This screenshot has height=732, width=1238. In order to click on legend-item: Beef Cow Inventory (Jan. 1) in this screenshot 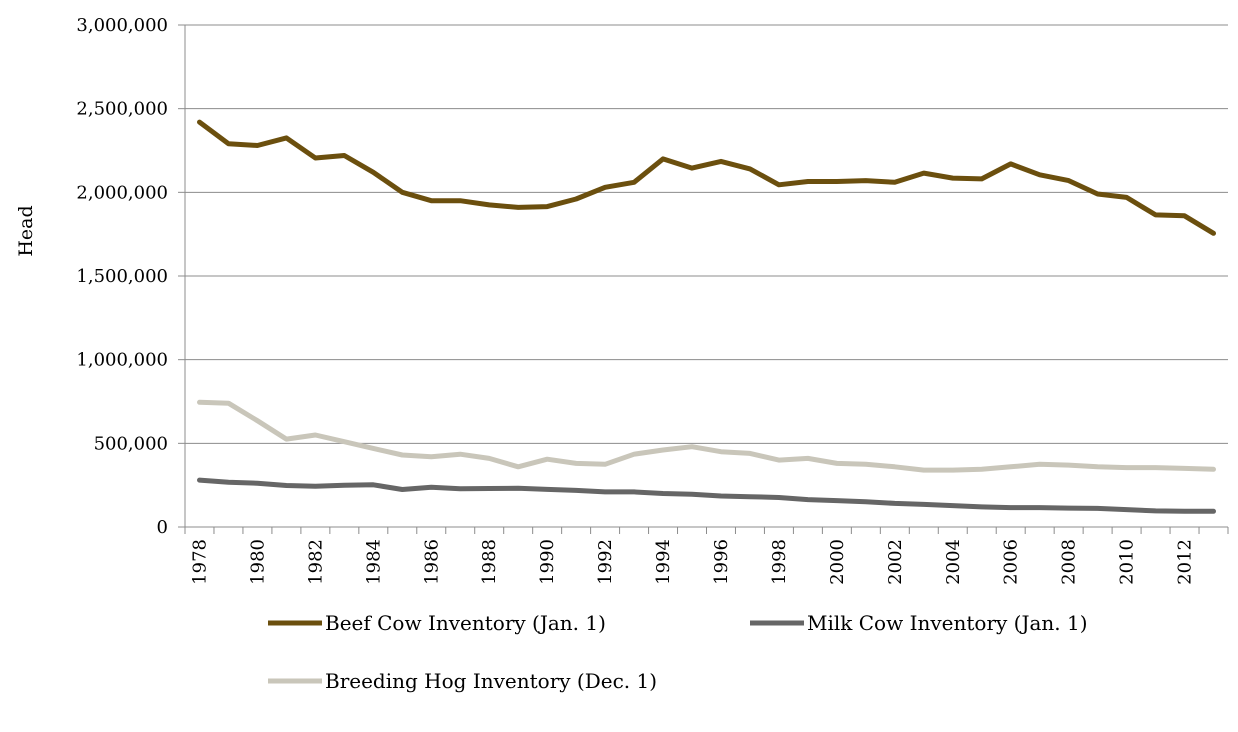, I will do `click(437, 623)`.